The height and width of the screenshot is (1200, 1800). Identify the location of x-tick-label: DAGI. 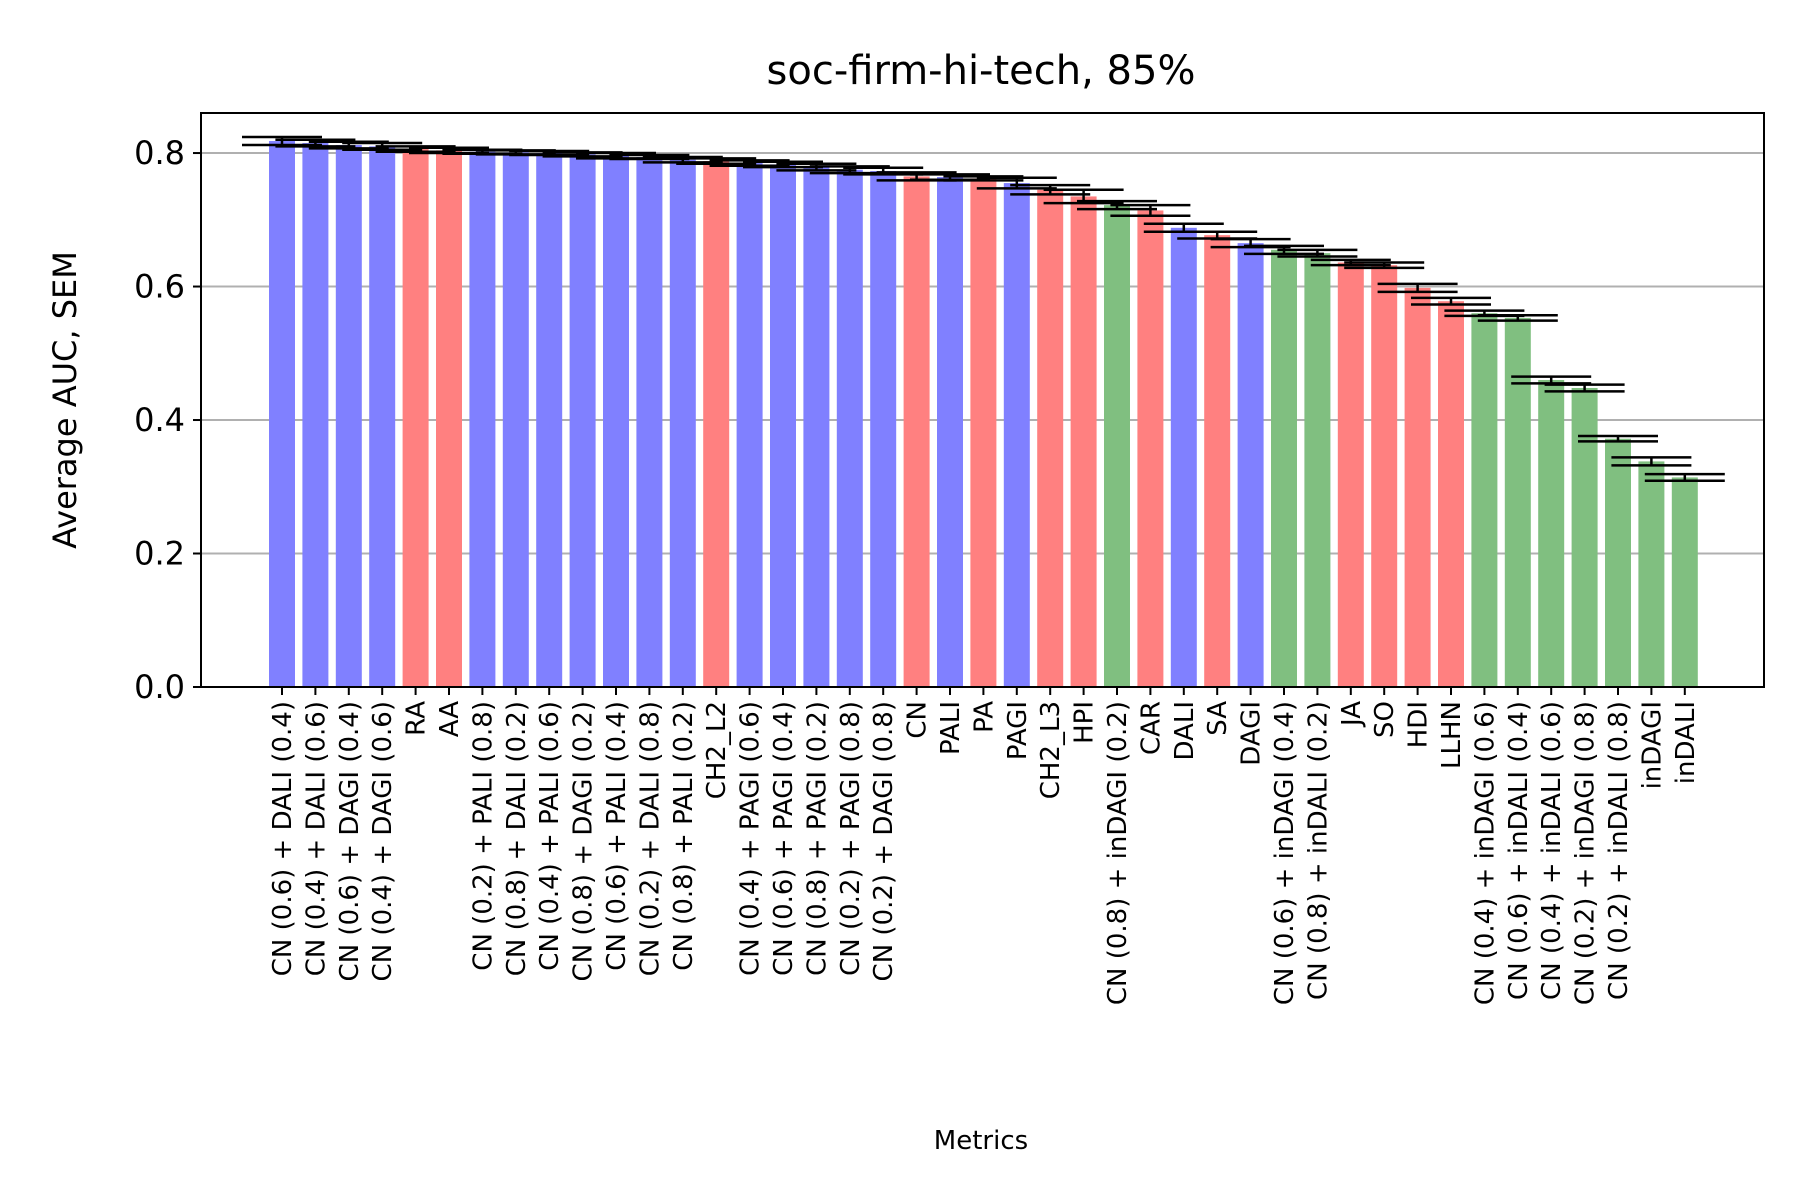
(1252, 733).